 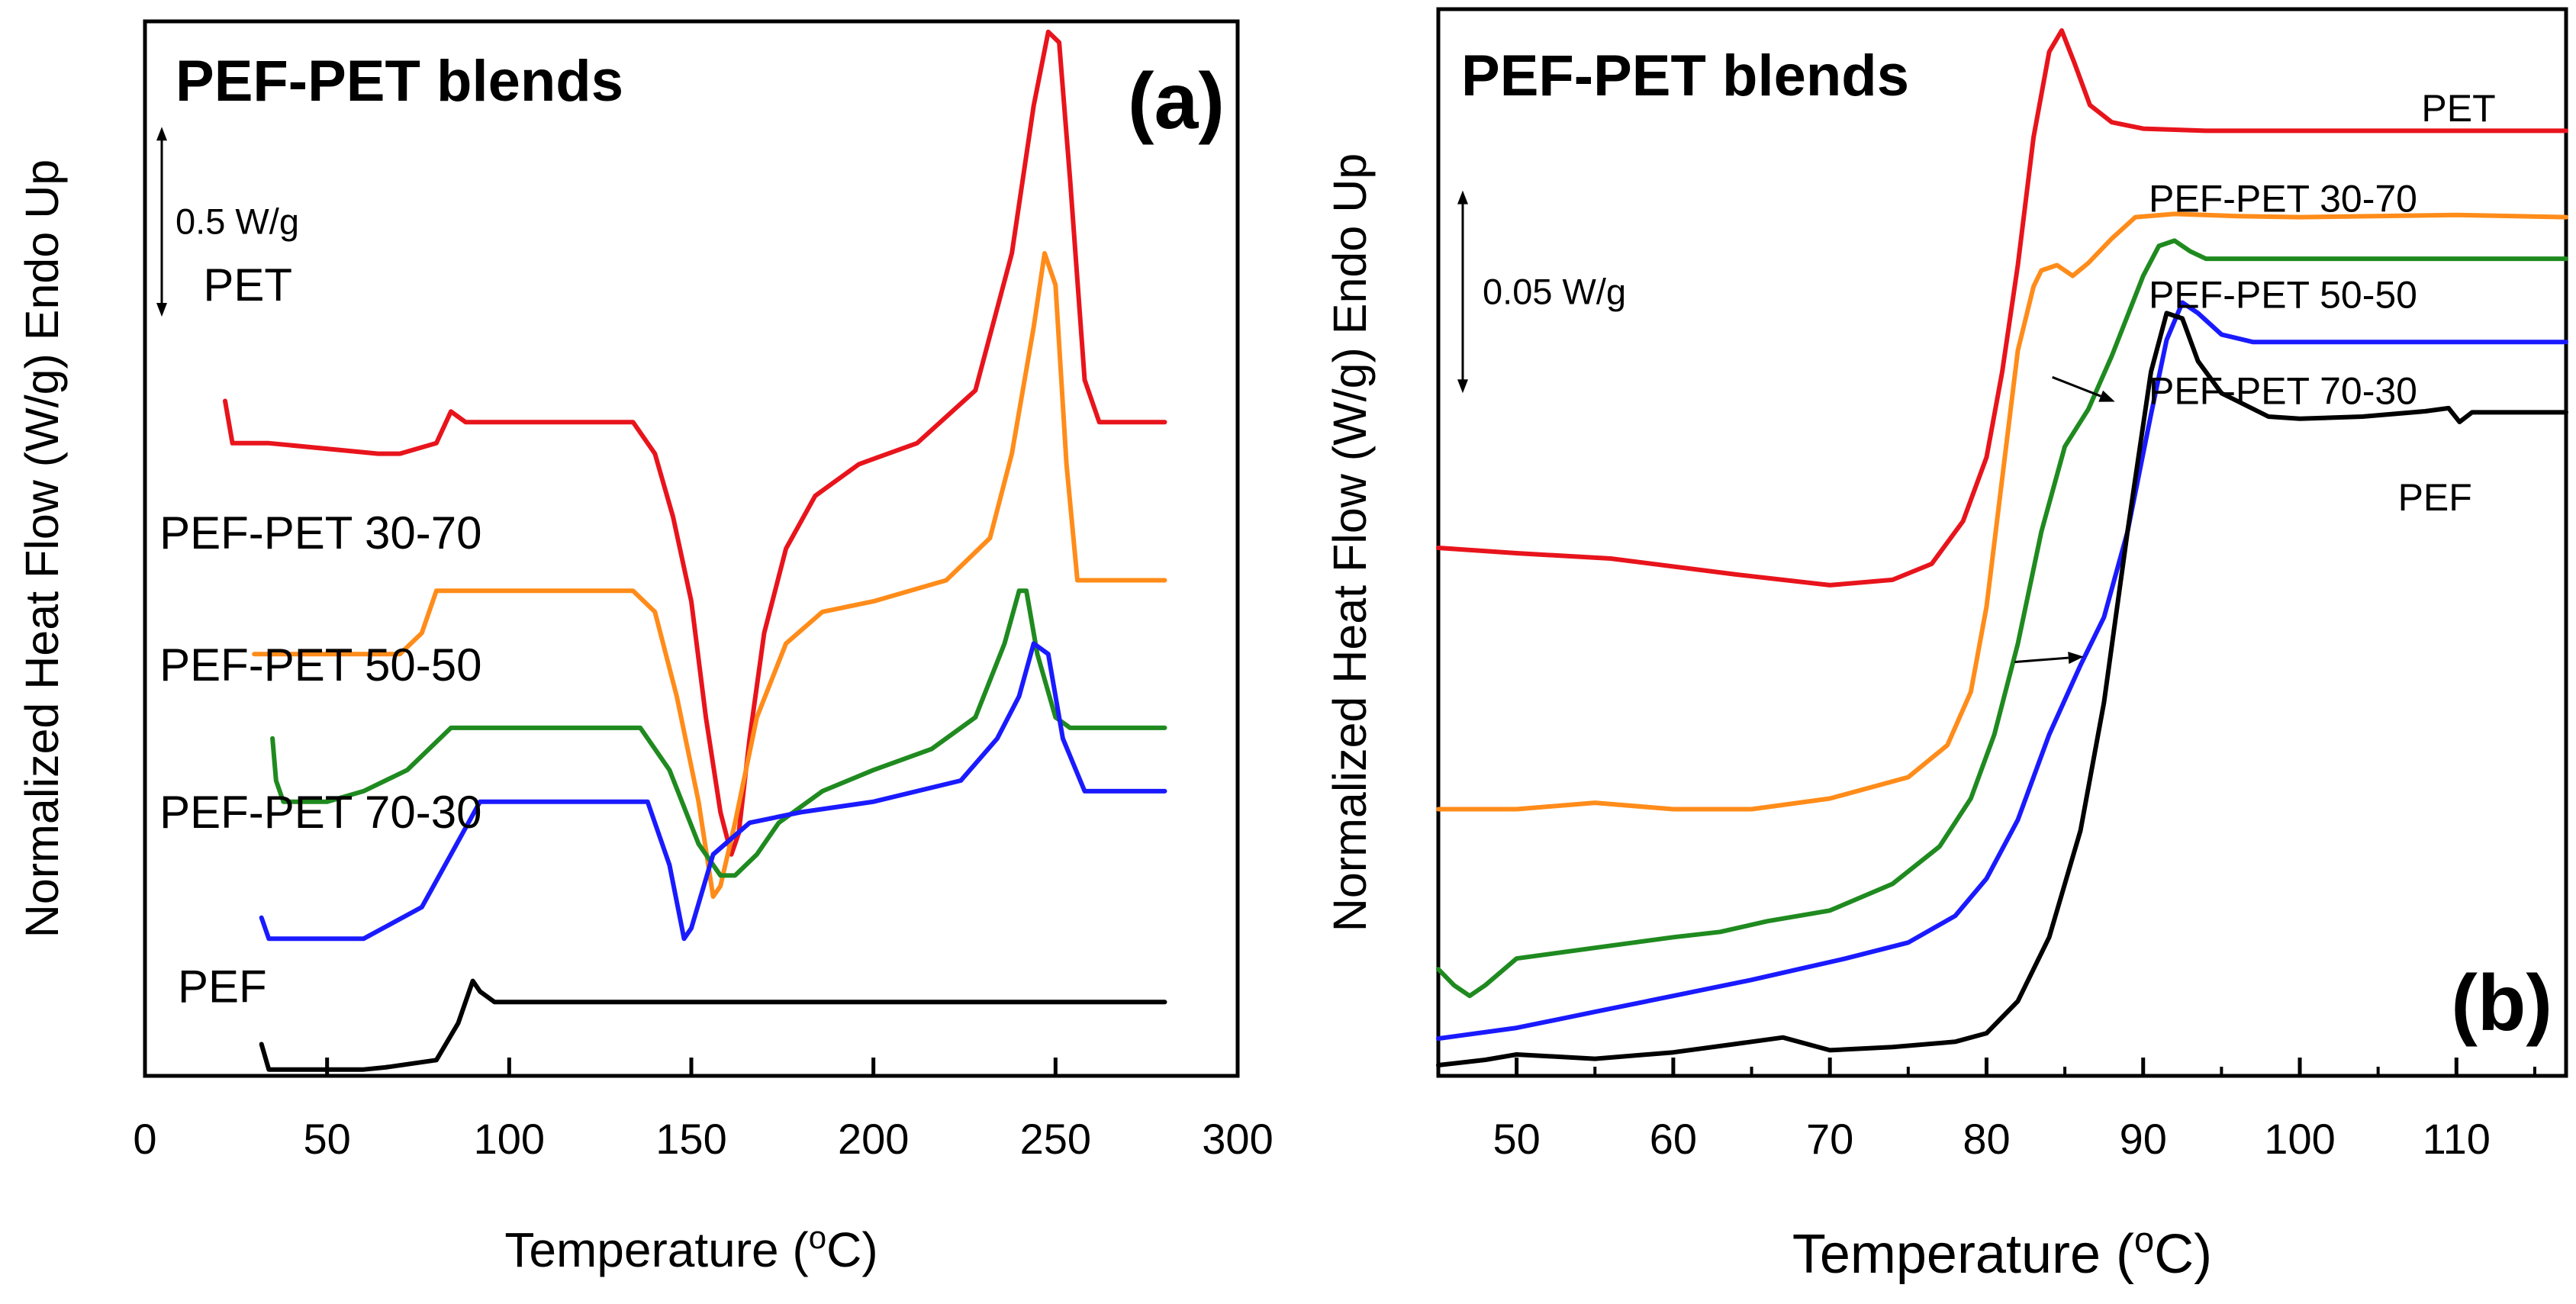 What do you see at coordinates (1673, 1139) in the screenshot?
I see `x-tick-label: 60` at bounding box center [1673, 1139].